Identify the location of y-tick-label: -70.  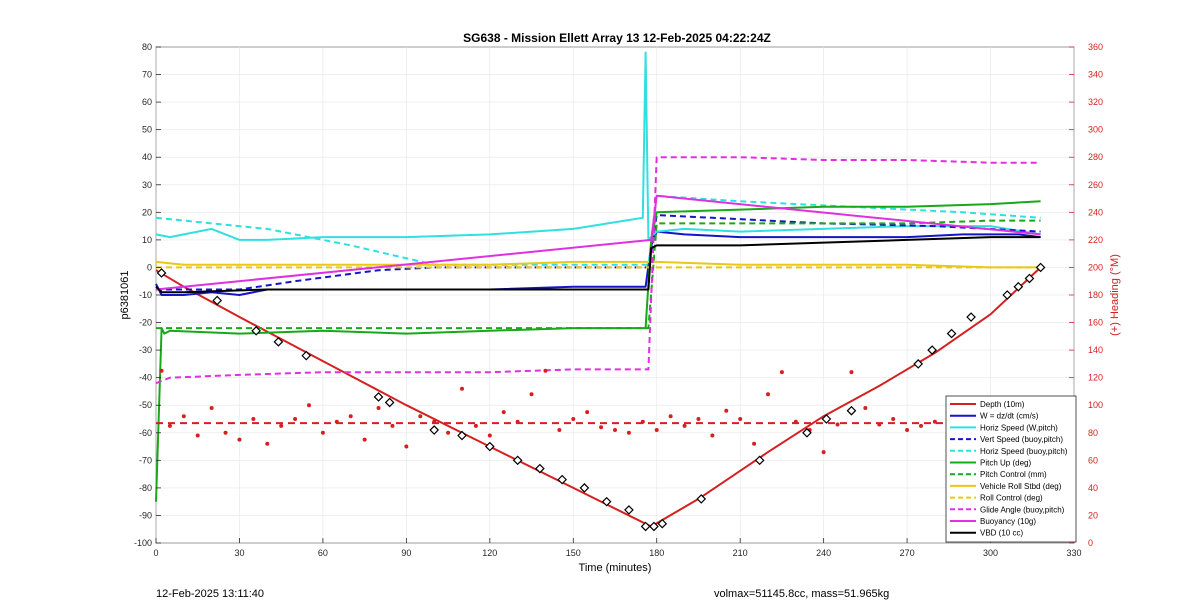
(145, 460).